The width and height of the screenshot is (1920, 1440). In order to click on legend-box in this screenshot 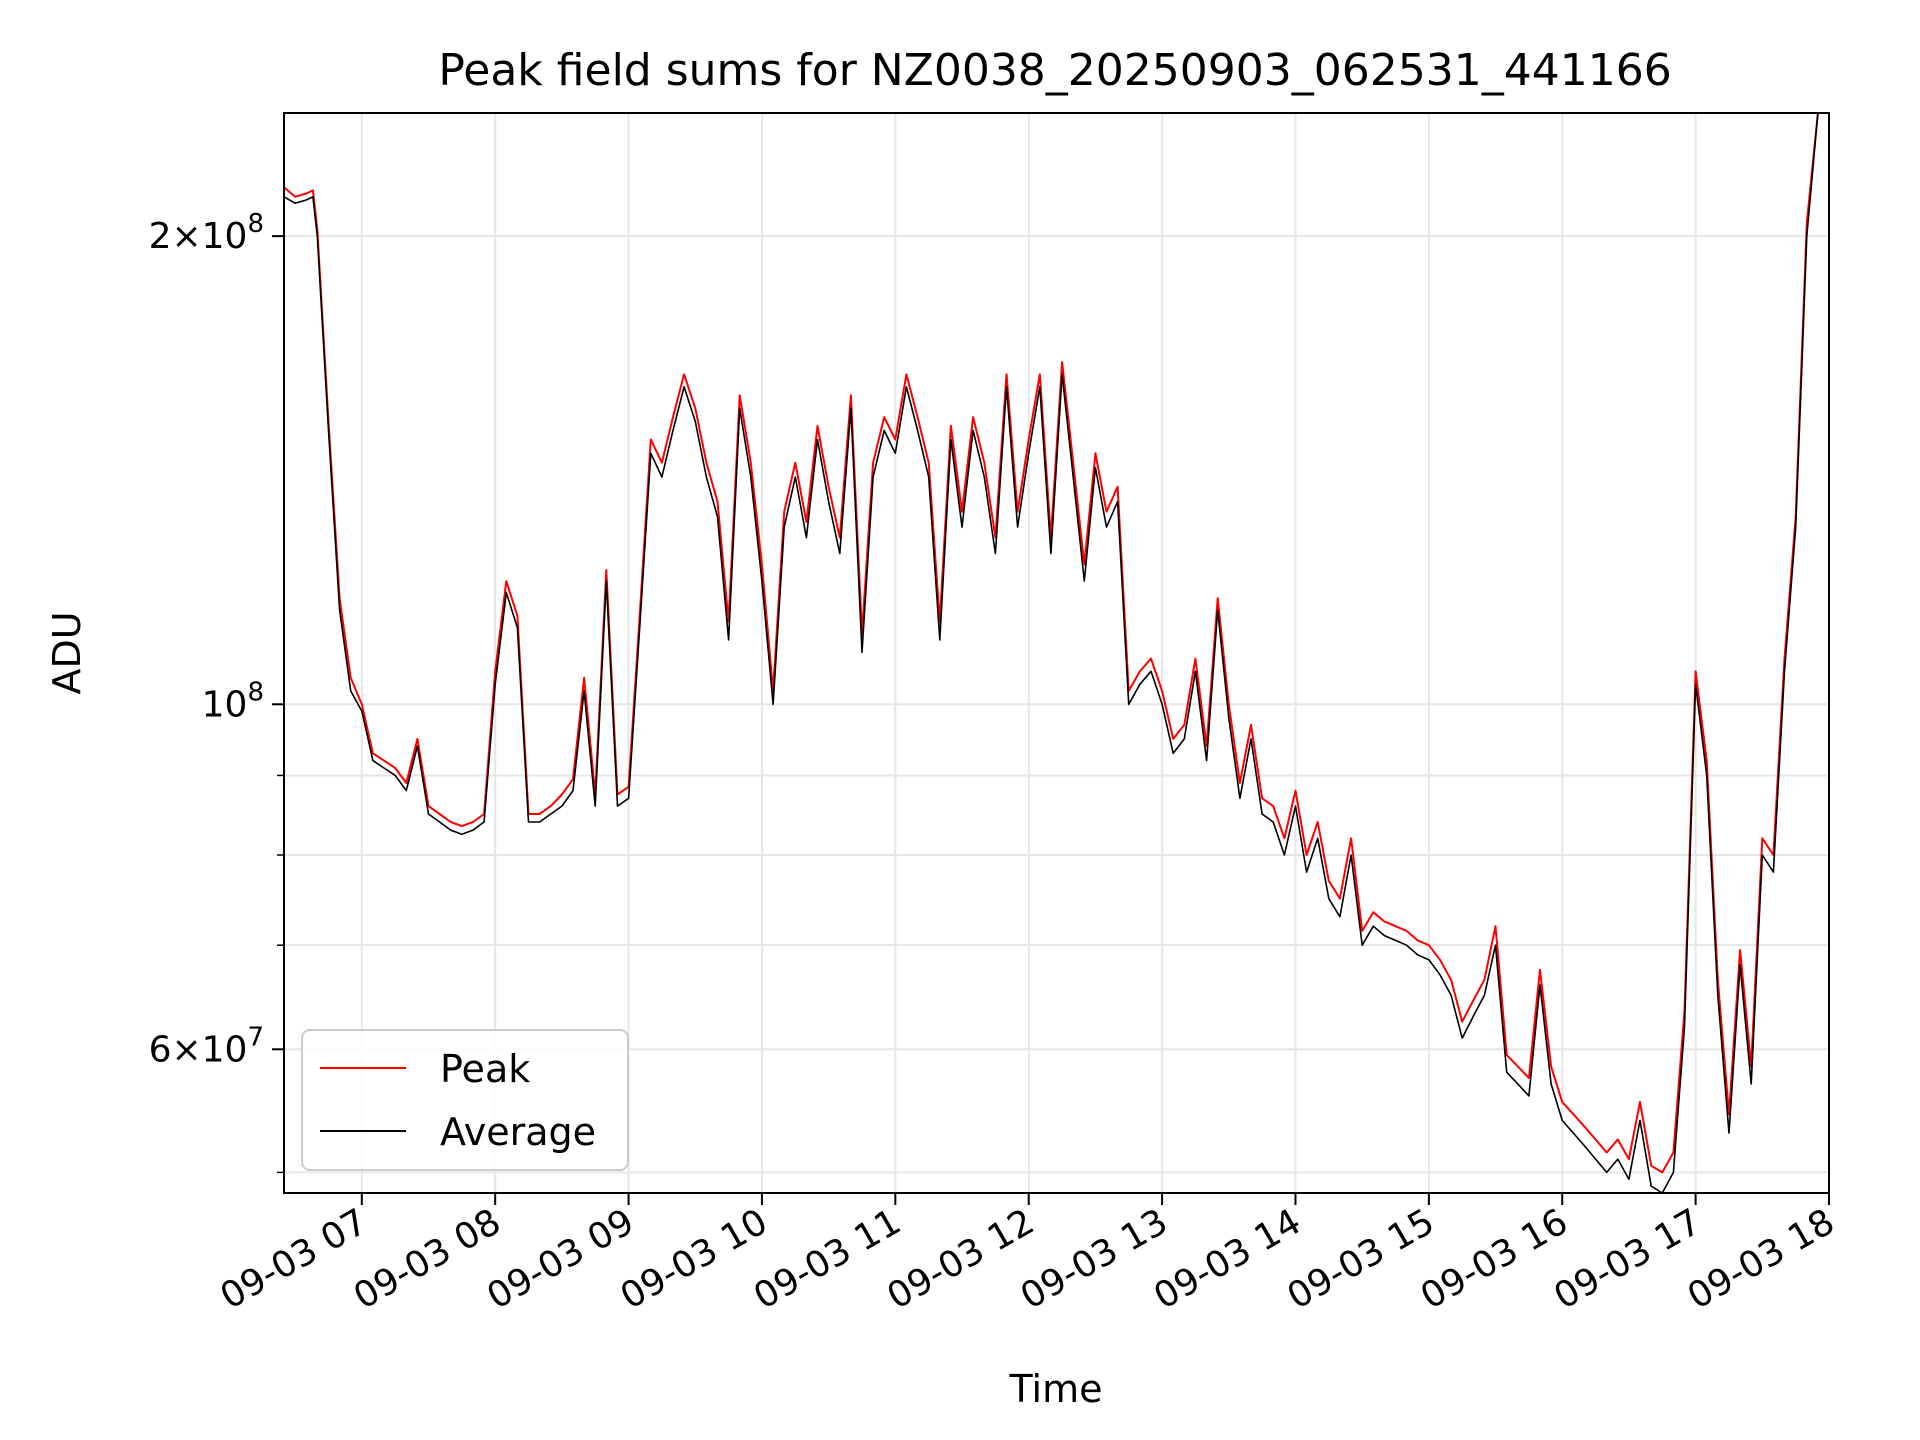, I will do `click(465, 1100)`.